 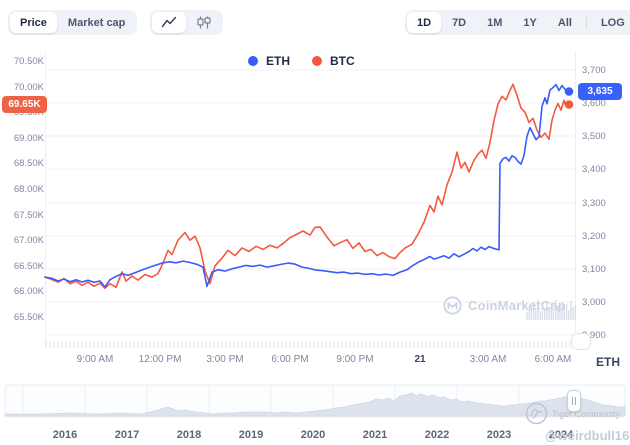 I want to click on series-end-dot-eth, so click(x=569, y=91).